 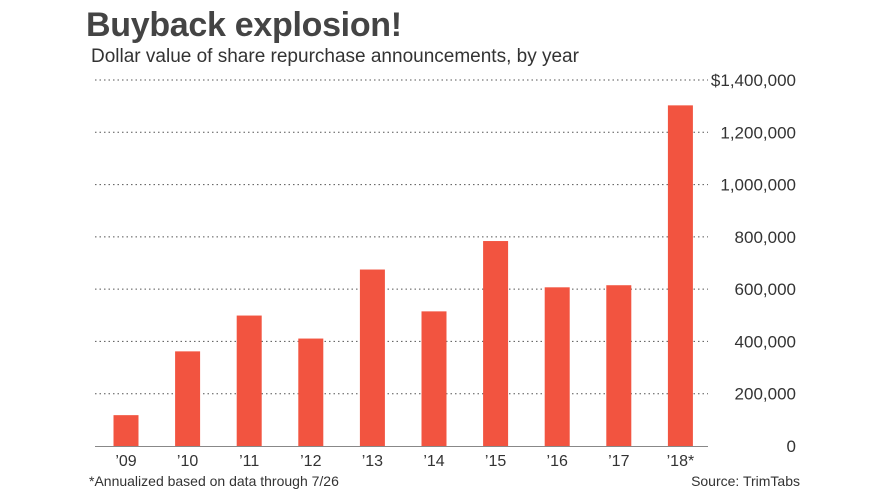 What do you see at coordinates (125, 461) in the screenshot?
I see `x-tick-label: ’09` at bounding box center [125, 461].